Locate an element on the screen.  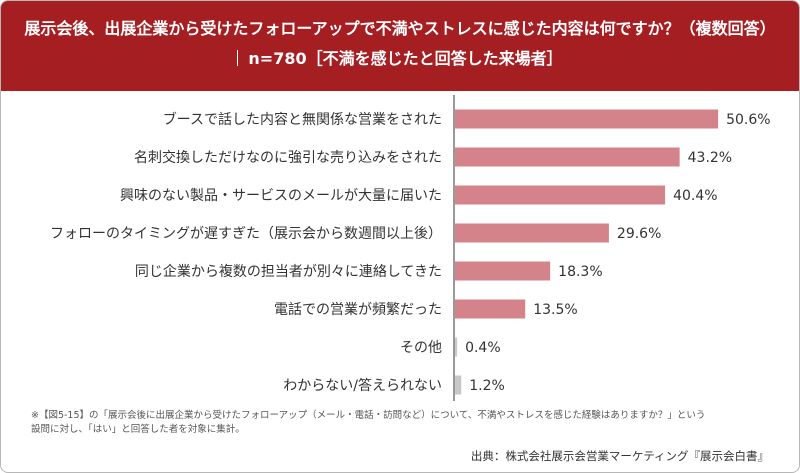
category-label: 電話での営業が頻繁だった is located at coordinates (358, 309).